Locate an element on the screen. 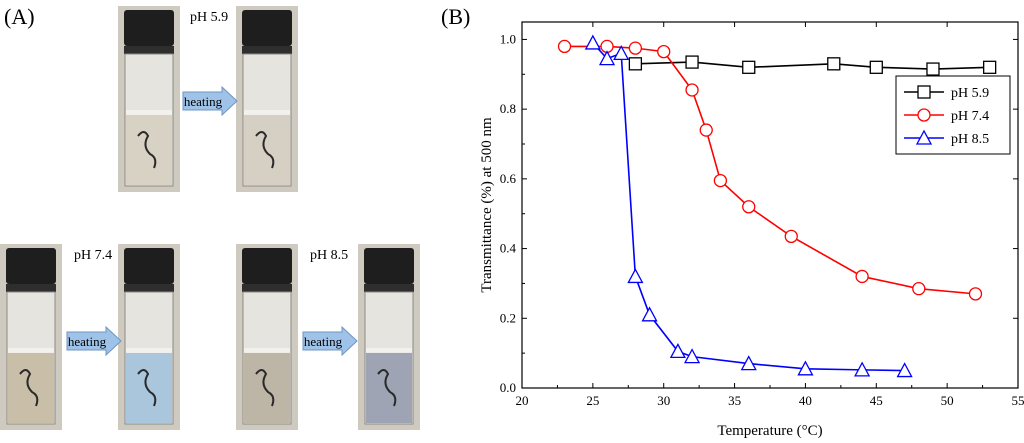 This screenshot has width=1024, height=443. y-tick-label: 0.0 is located at coordinates (508, 387).